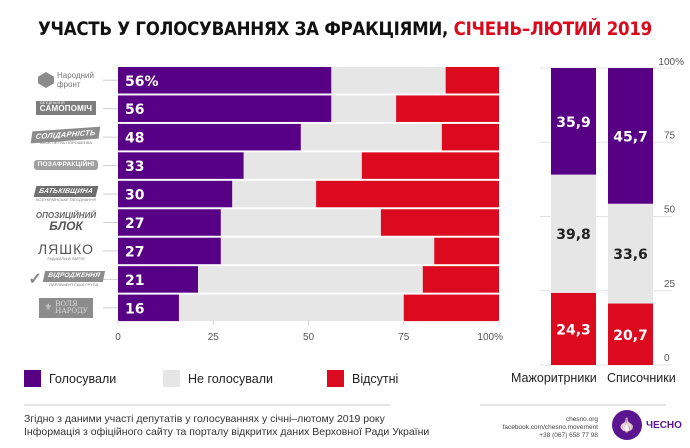  I want to click on logo-text: фронт, so click(69, 84).